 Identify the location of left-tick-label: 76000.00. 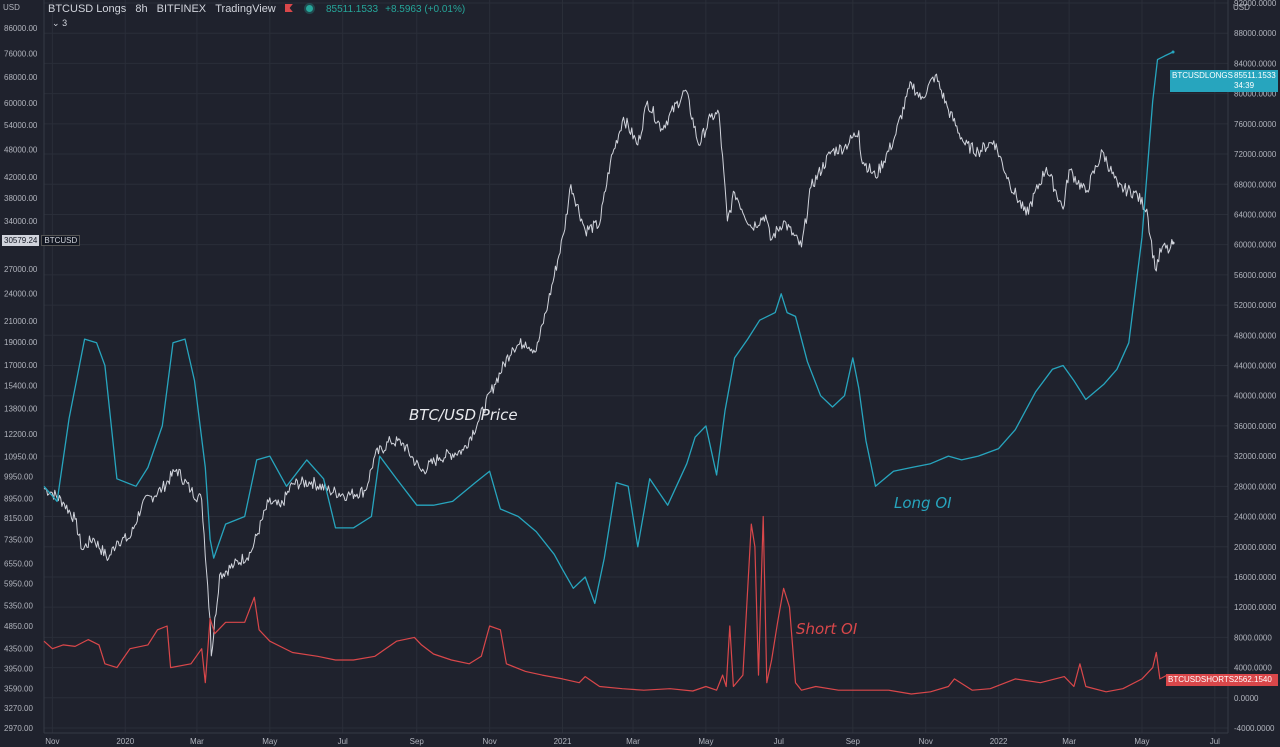
(21, 54).